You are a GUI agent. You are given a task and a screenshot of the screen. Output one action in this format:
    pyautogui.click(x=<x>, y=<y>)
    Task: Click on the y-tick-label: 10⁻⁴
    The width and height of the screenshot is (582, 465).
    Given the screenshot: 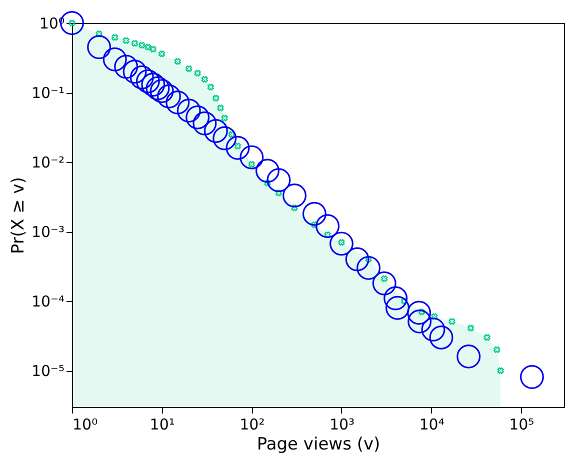 What is the action you would take?
    pyautogui.click(x=47, y=301)
    